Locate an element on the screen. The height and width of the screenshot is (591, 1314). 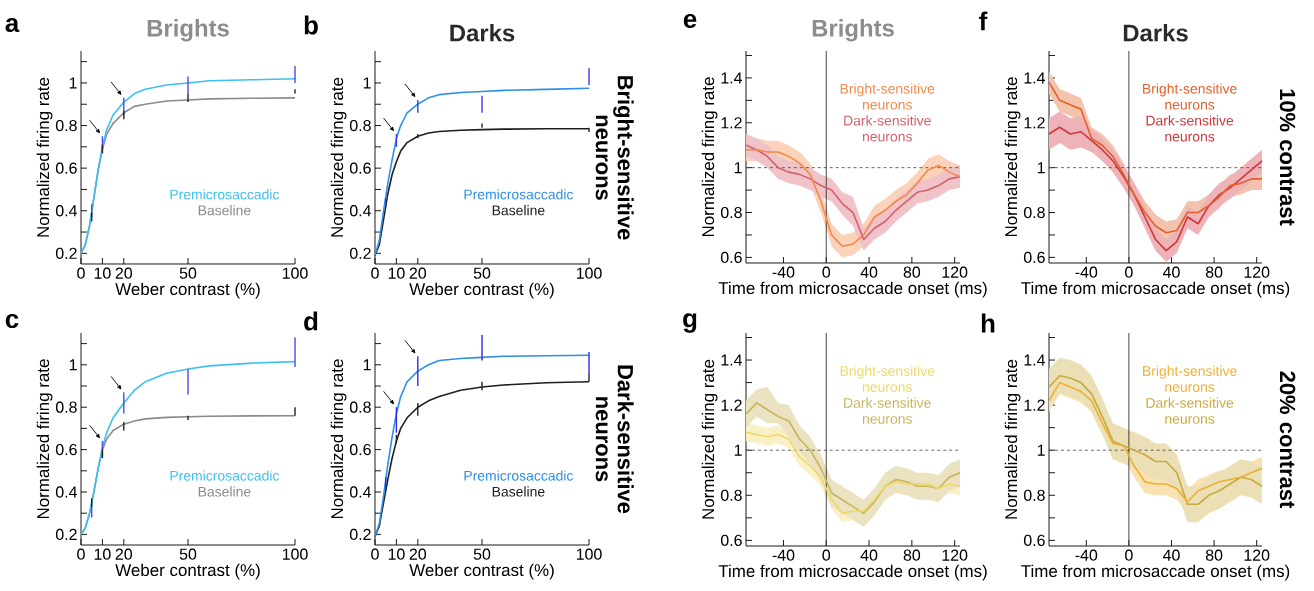
text: d is located at coordinates (311, 321).